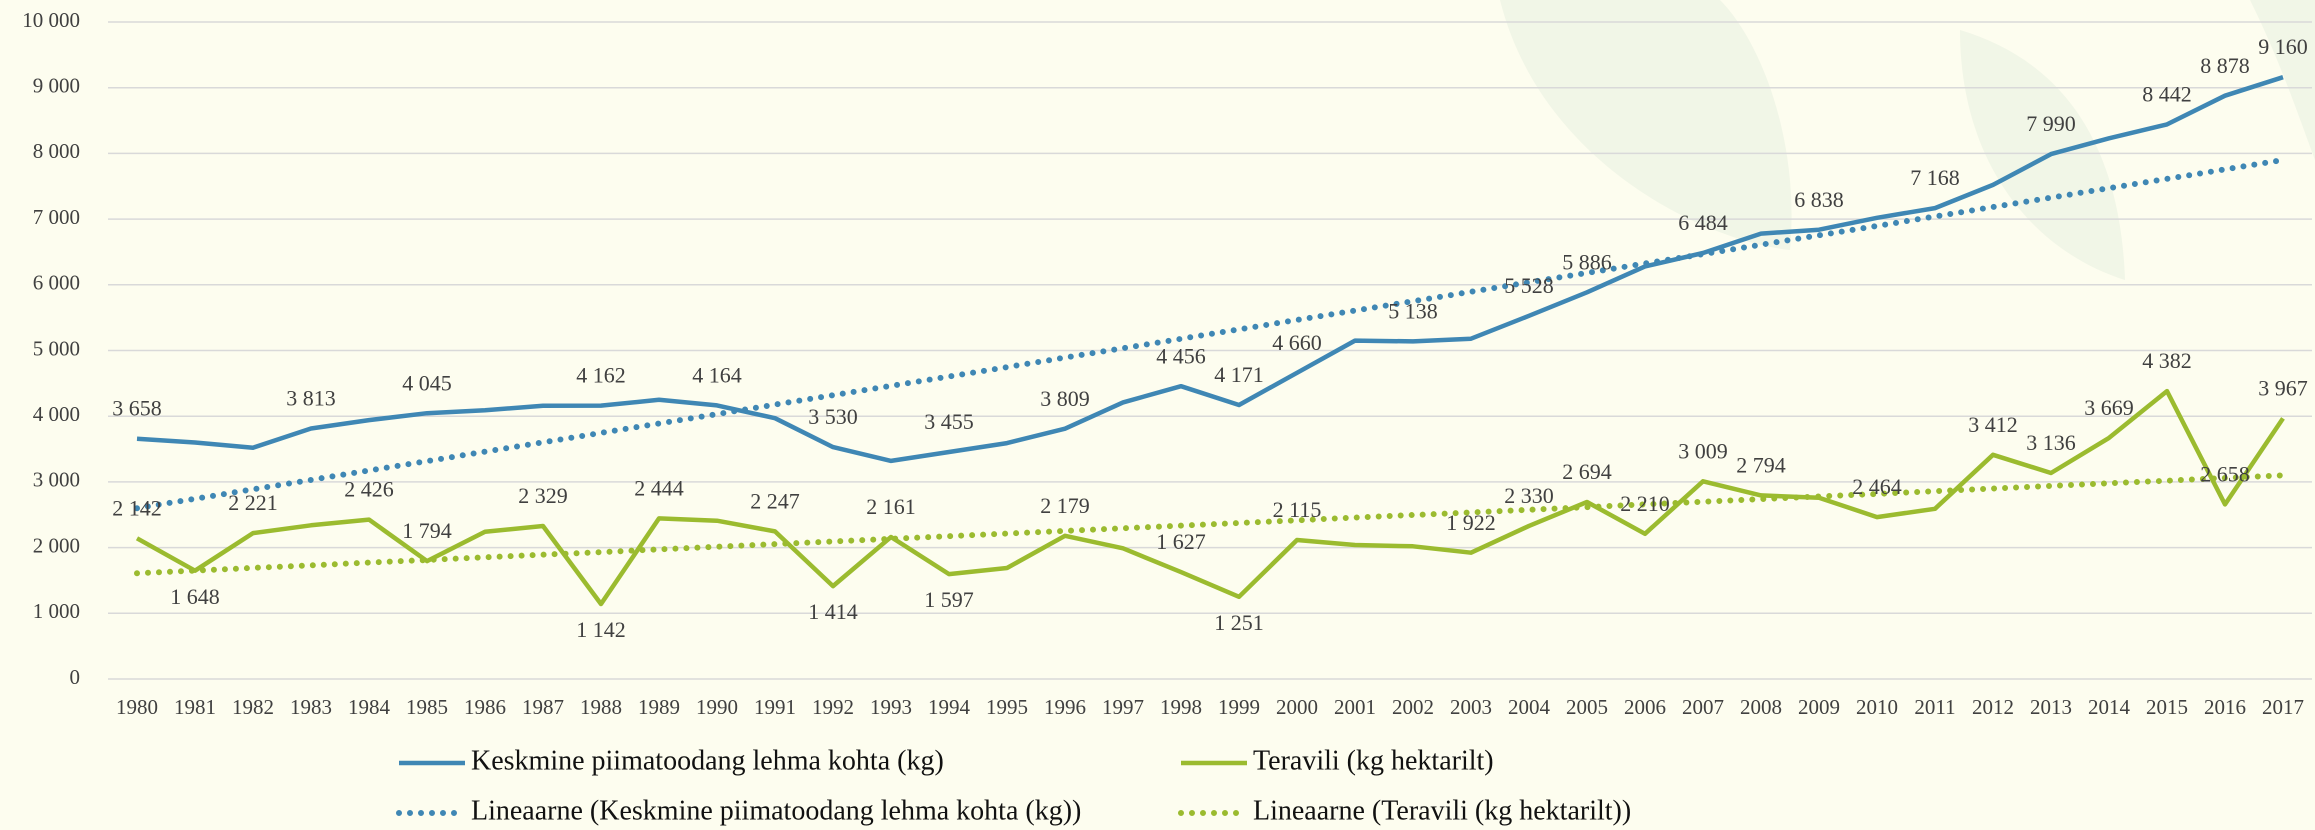 This screenshot has width=2315, height=830. Describe the element at coordinates (2167, 360) in the screenshot. I see `data-label: 4 382` at that location.